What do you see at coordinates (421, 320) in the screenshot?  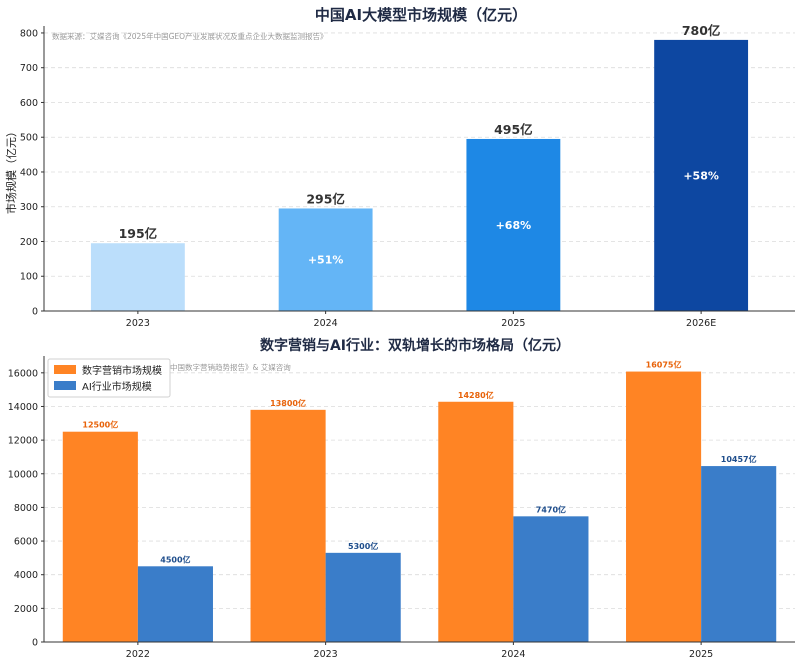 I see `chart-1-x-ticks: 2023 2024 2025 2026E` at bounding box center [421, 320].